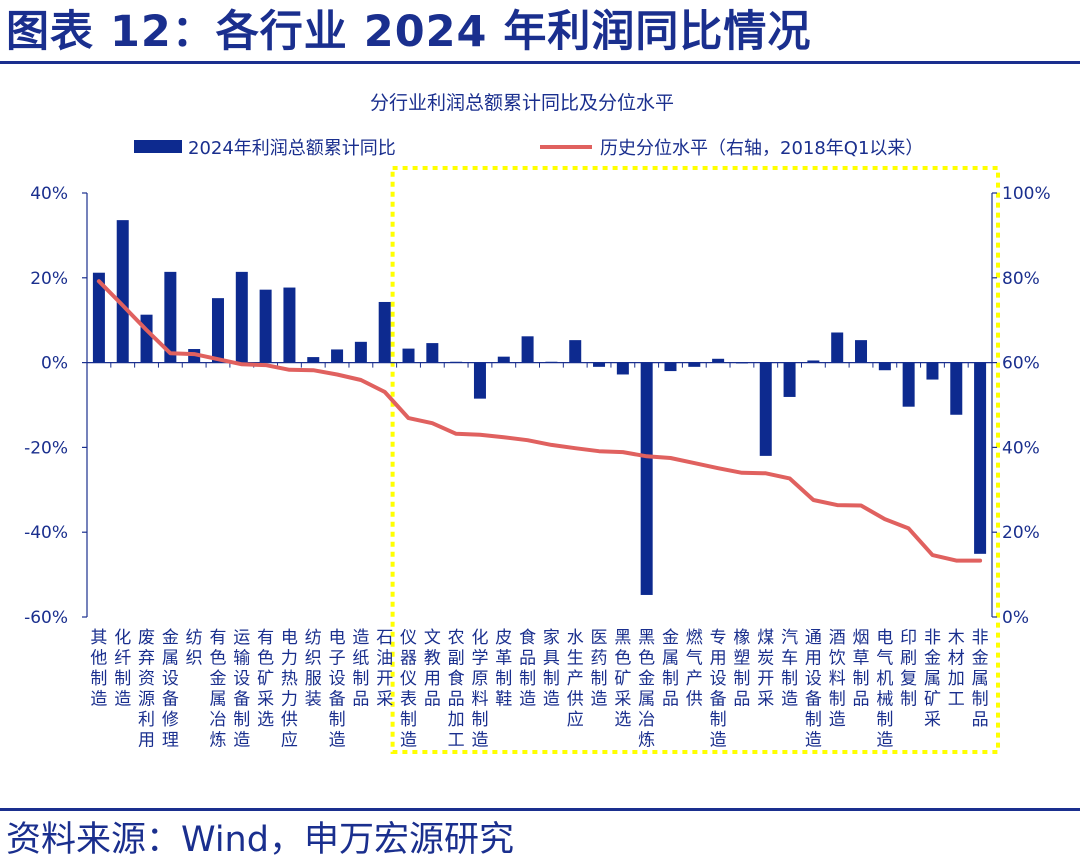  What do you see at coordinates (1021, 448) in the screenshot?
I see `y-right-tick-label: 40%` at bounding box center [1021, 448].